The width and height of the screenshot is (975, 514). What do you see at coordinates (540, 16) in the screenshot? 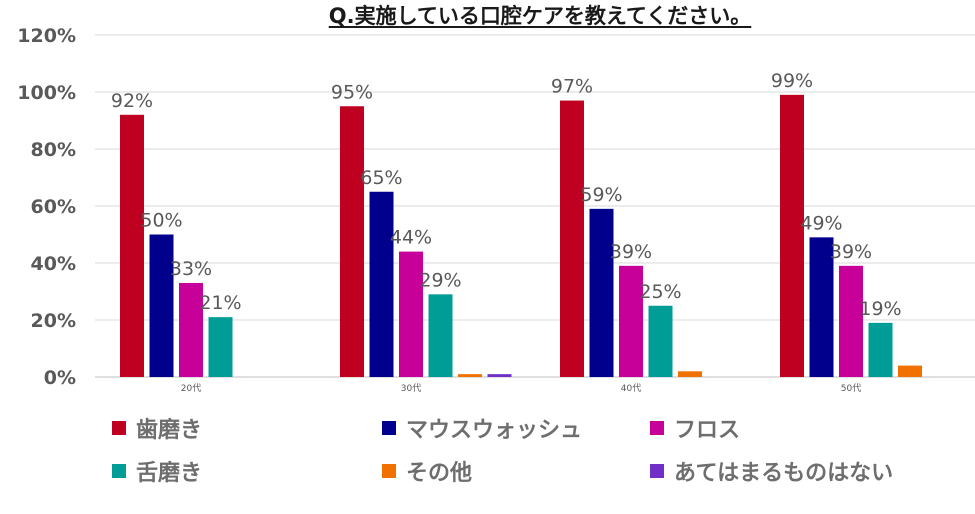
I see `chart-title: Q.実施している口腔ケアを教えてください。` at bounding box center [540, 16].